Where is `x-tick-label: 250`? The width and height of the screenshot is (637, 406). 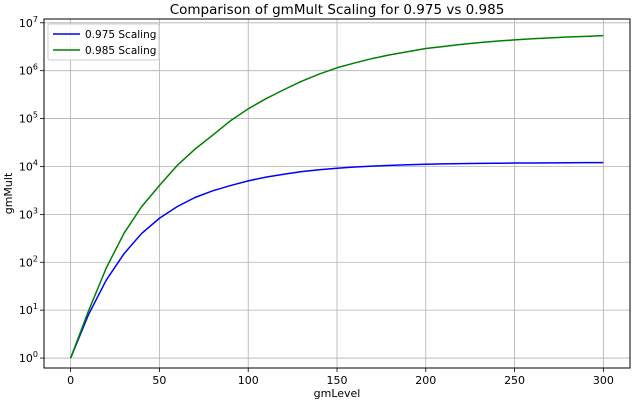 x-tick-label: 250 is located at coordinates (514, 380).